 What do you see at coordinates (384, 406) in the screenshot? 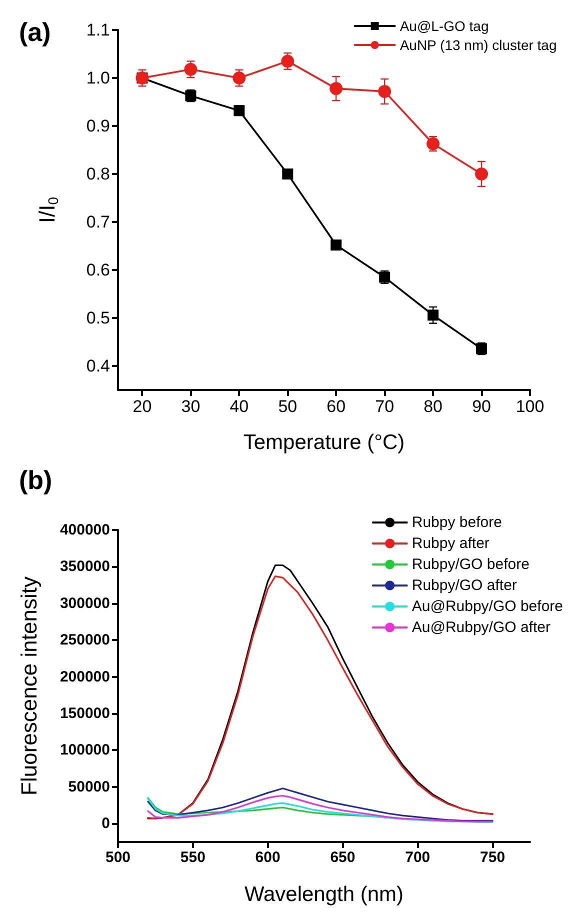
I see `x-tick-label: 70` at bounding box center [384, 406].